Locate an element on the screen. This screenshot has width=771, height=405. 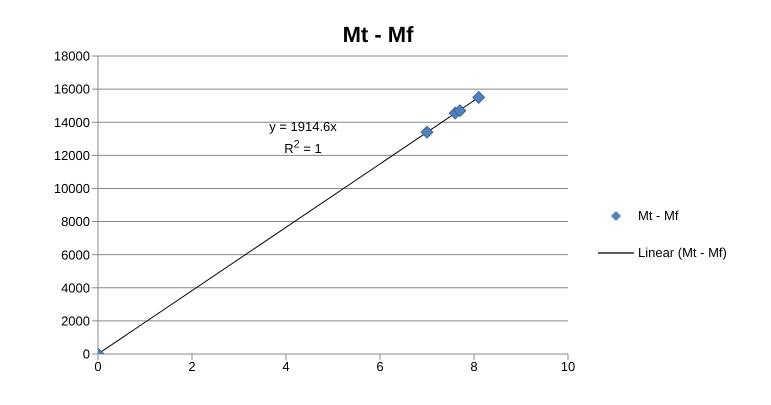
legend-label: Linear (Mt - Mf) is located at coordinates (682, 252).